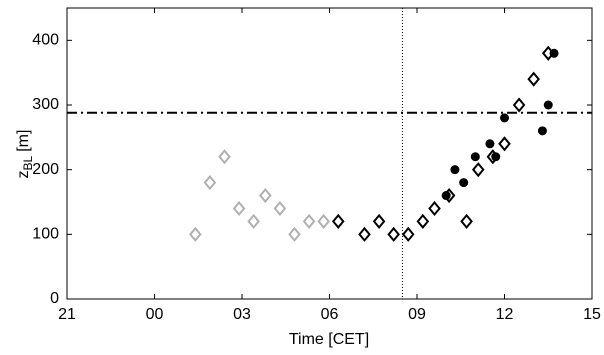 This screenshot has width=604, height=355. Describe the element at coordinates (592, 314) in the screenshot. I see `x-tick-label: 15` at that location.